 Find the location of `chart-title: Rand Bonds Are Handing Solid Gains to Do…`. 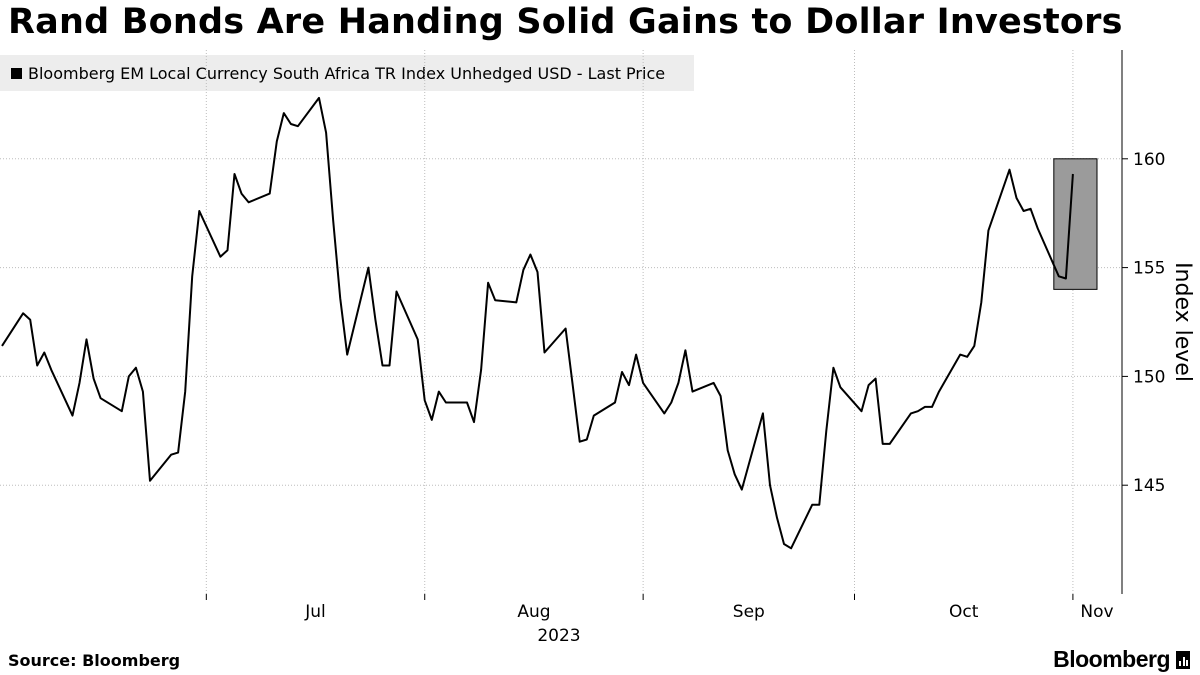

chart-title: Rand Bonds Are Handing Solid Gains to Do… is located at coordinates (565, 22).